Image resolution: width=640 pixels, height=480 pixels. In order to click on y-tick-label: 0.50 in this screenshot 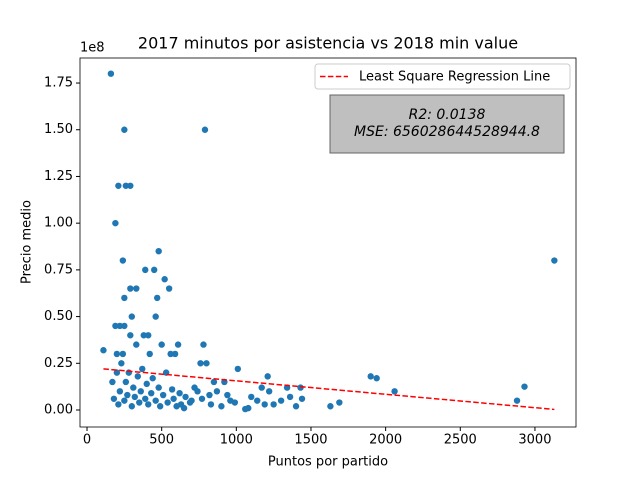, I will do `click(58, 316)`.